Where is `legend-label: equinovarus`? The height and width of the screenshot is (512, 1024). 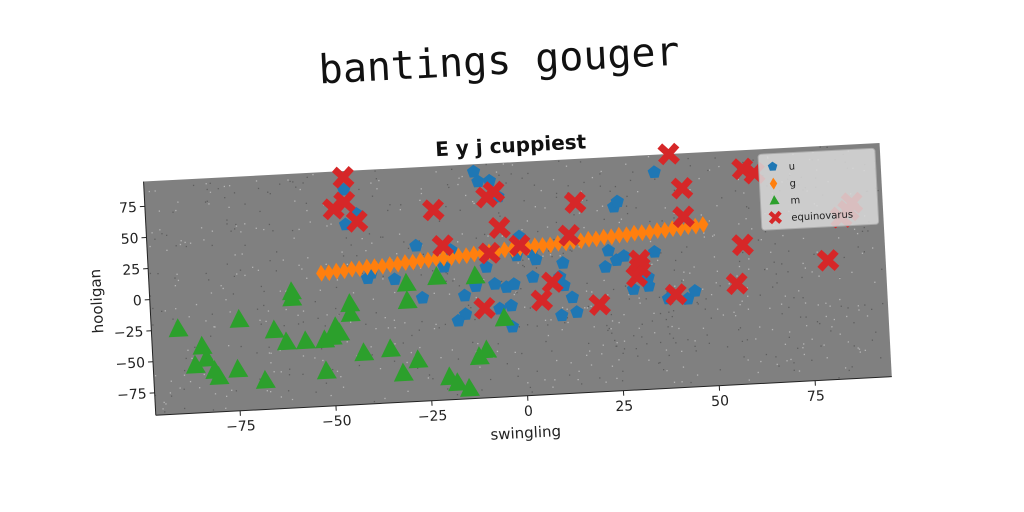 legend-label: equinovarus is located at coordinates (822, 216).